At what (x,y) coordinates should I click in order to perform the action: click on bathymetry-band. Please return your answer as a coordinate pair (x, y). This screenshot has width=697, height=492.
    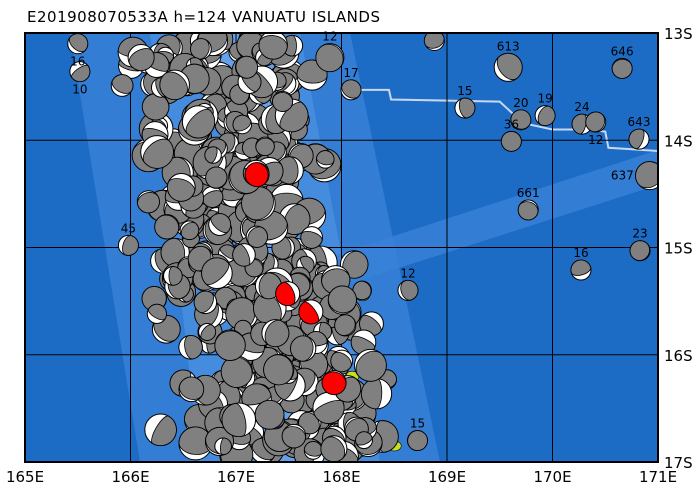
    Looking at the image, I should click on (489, 220).